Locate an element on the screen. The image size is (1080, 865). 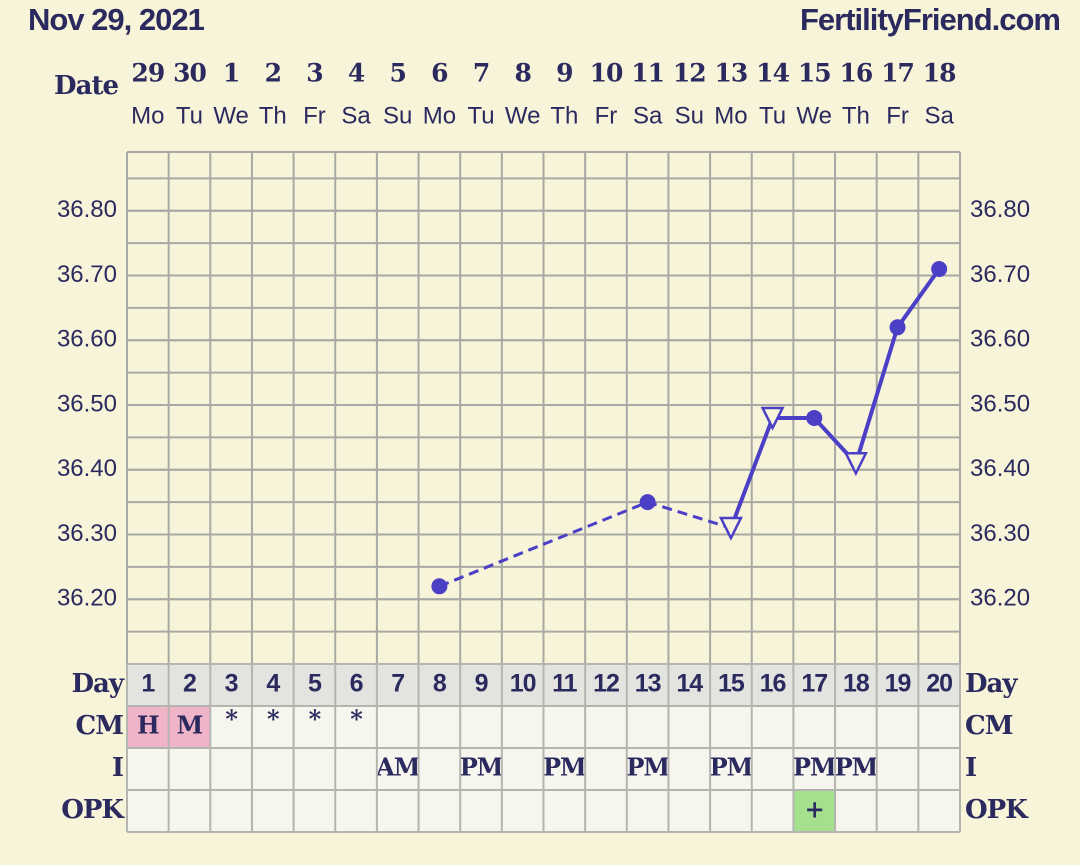
date-number: 4 is located at coordinates (356, 73).